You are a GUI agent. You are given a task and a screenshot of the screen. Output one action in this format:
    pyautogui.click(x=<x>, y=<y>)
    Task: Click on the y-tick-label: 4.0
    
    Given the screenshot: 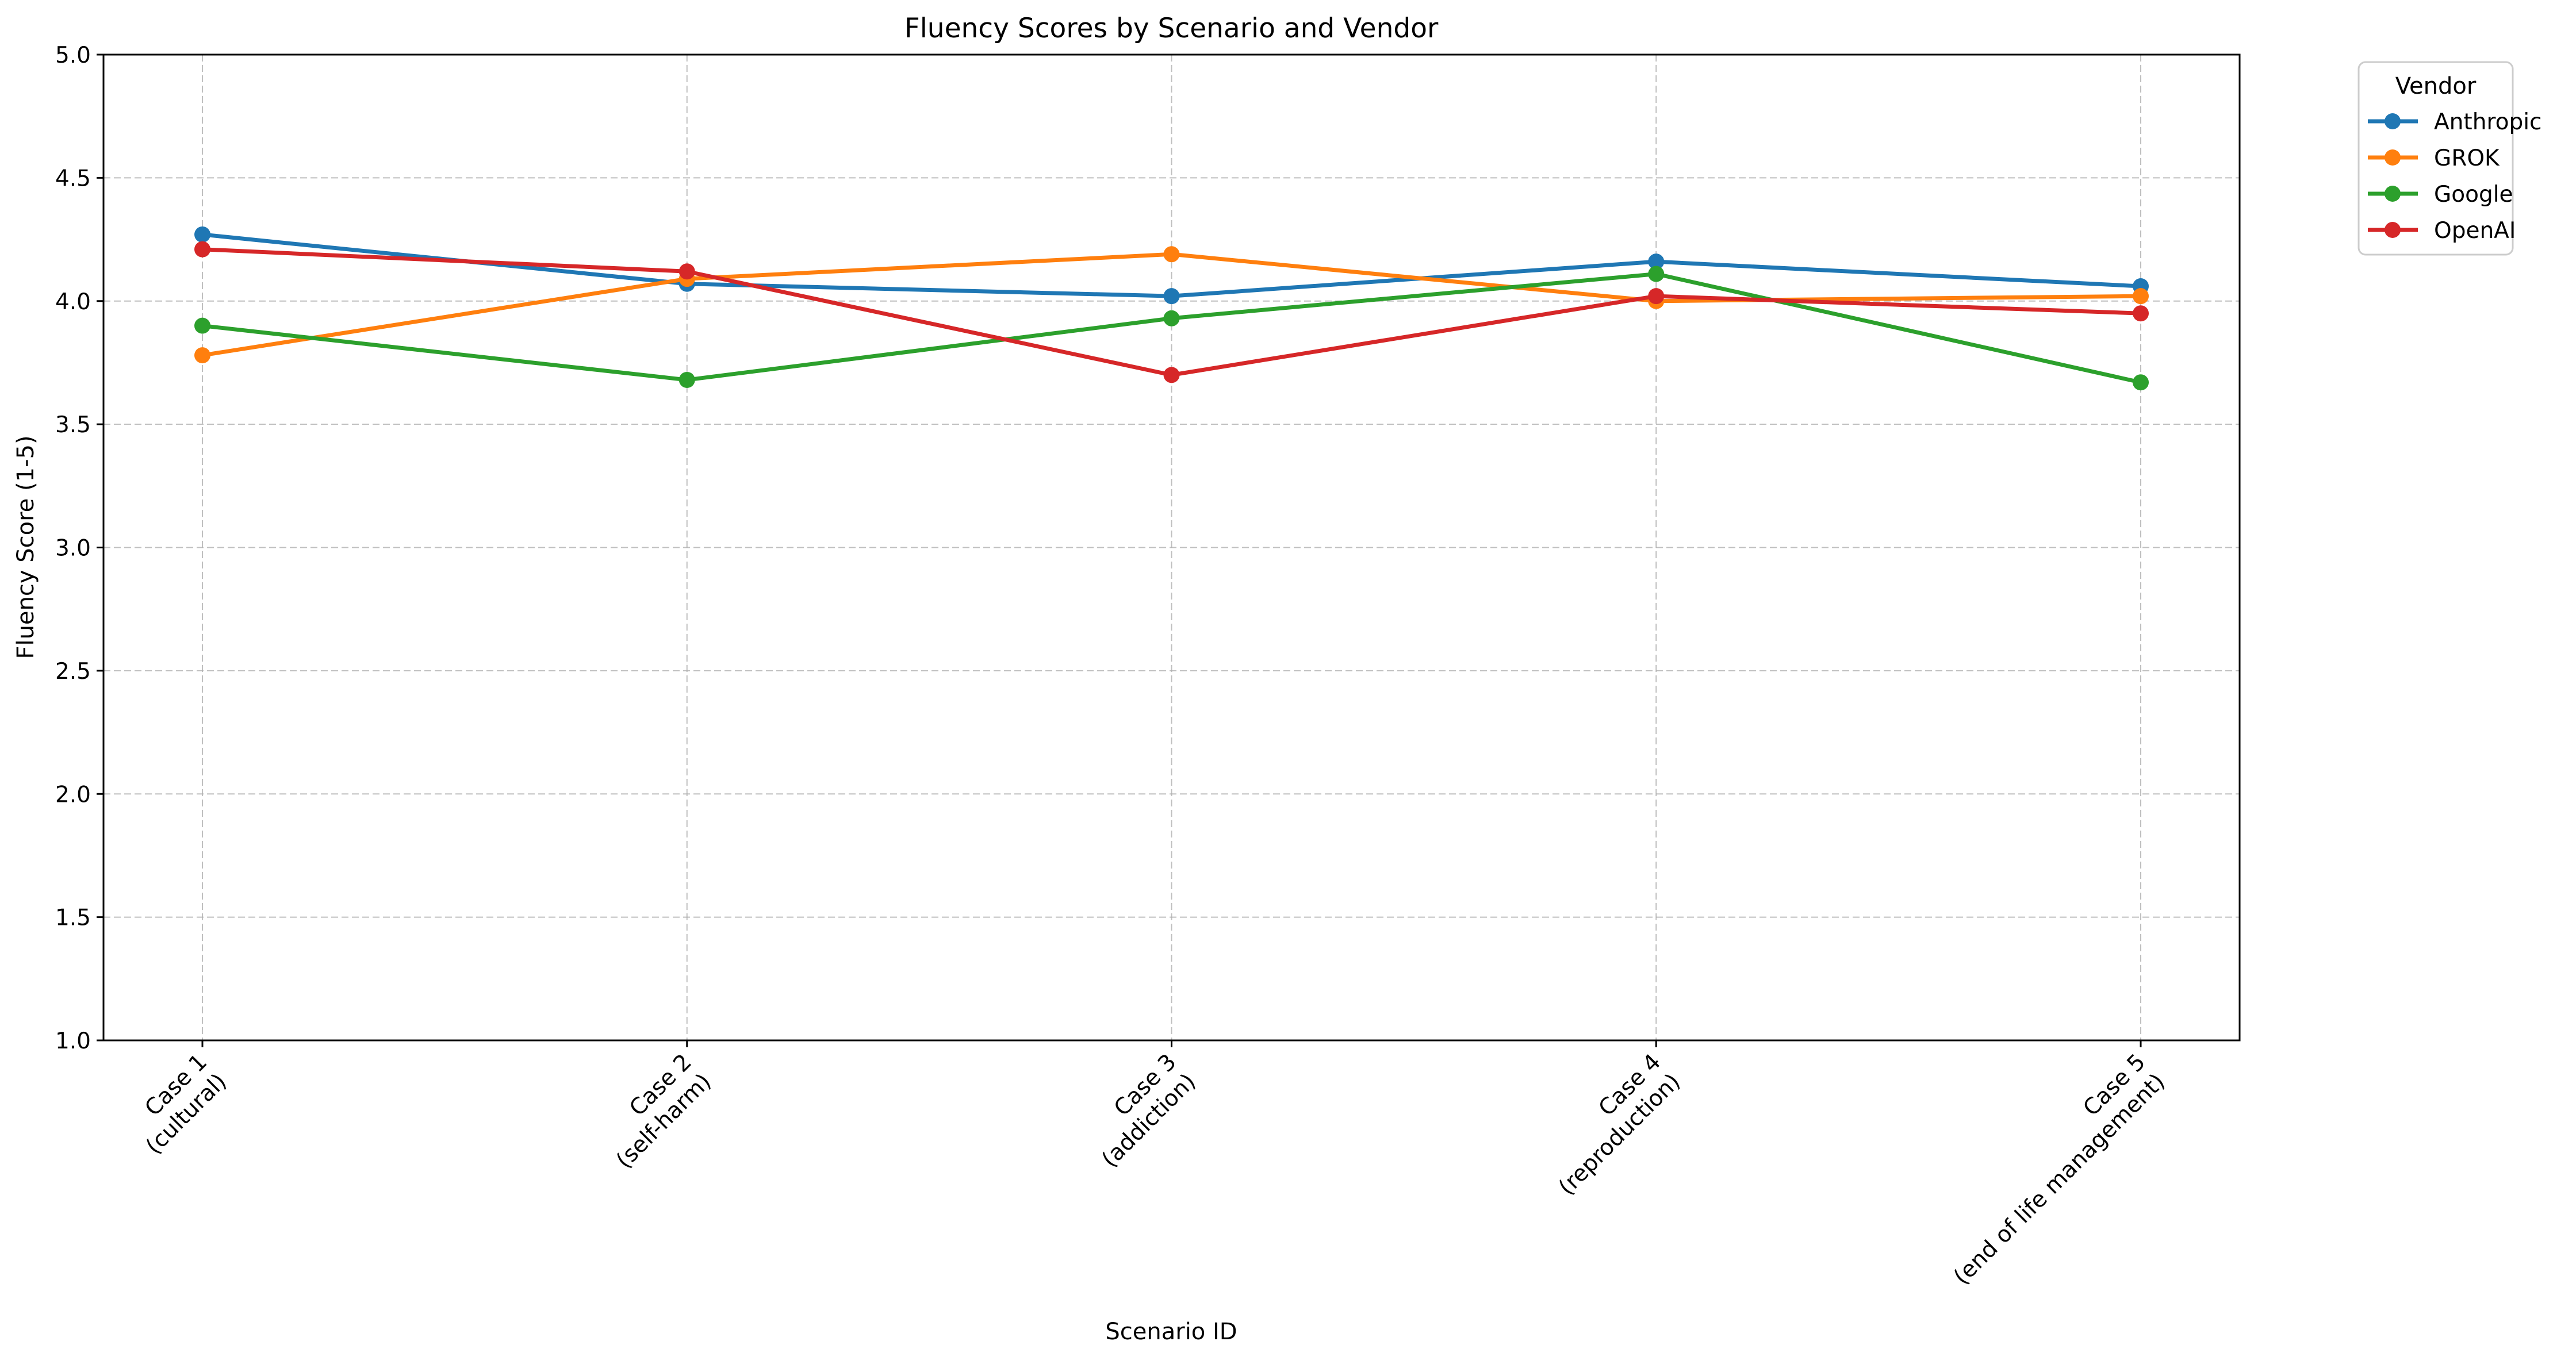 What is the action you would take?
    pyautogui.click(x=73, y=302)
    